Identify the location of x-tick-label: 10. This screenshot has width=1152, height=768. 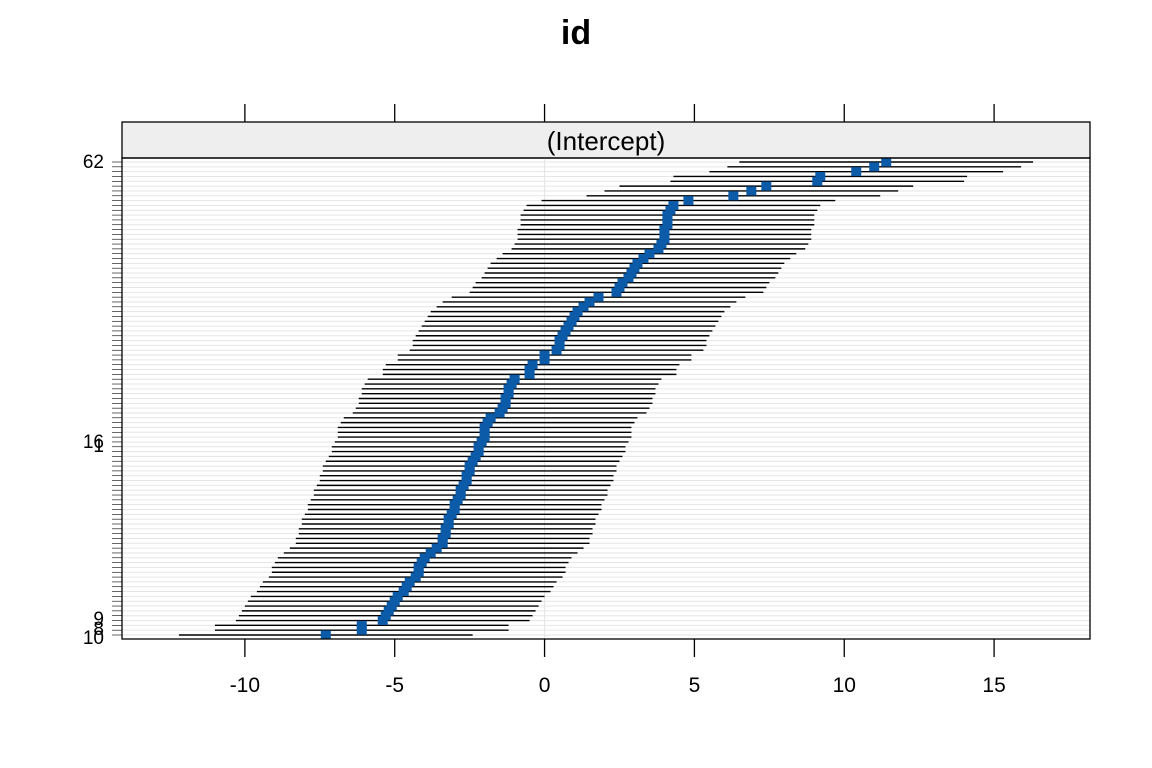
(844, 685).